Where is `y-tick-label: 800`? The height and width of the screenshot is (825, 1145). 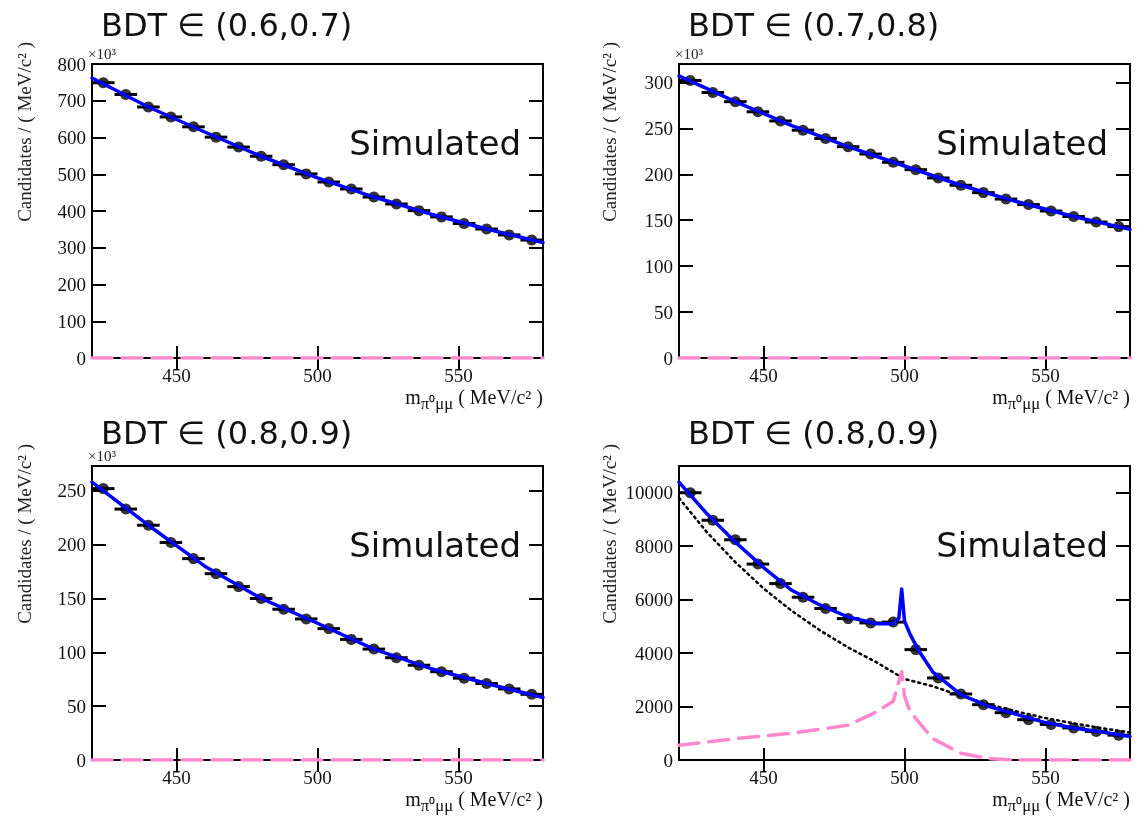
y-tick-label: 800 is located at coordinates (71, 64).